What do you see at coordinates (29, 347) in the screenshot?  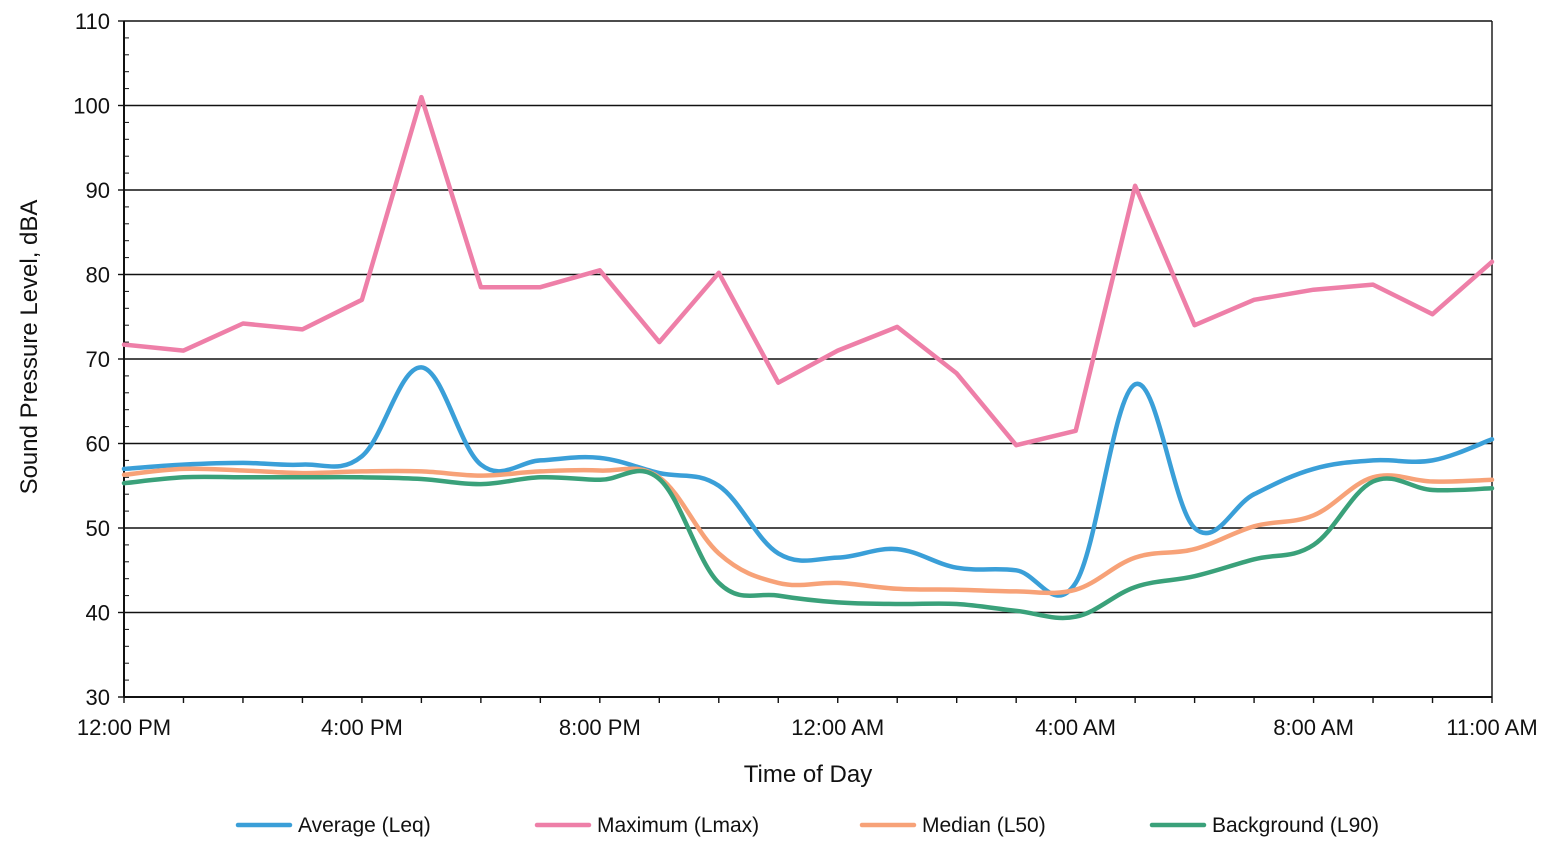 I see `y-axis-title: Sound Pressure Level, dBA` at bounding box center [29, 347].